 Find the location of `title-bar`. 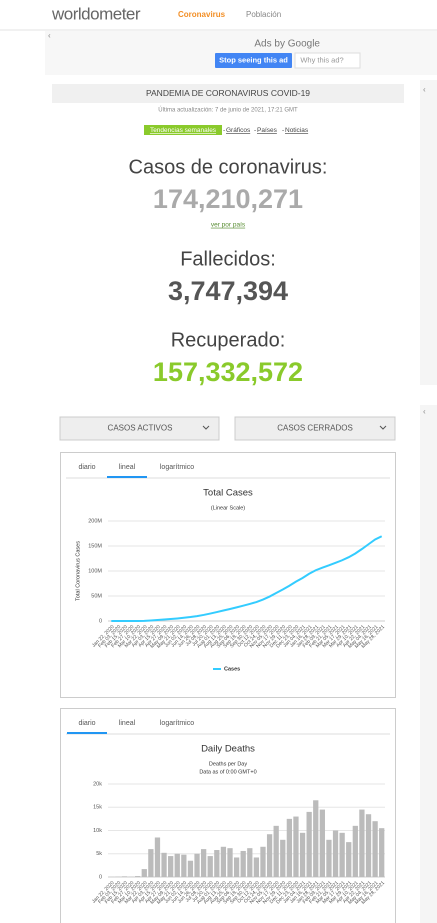

title-bar is located at coordinates (228, 93).